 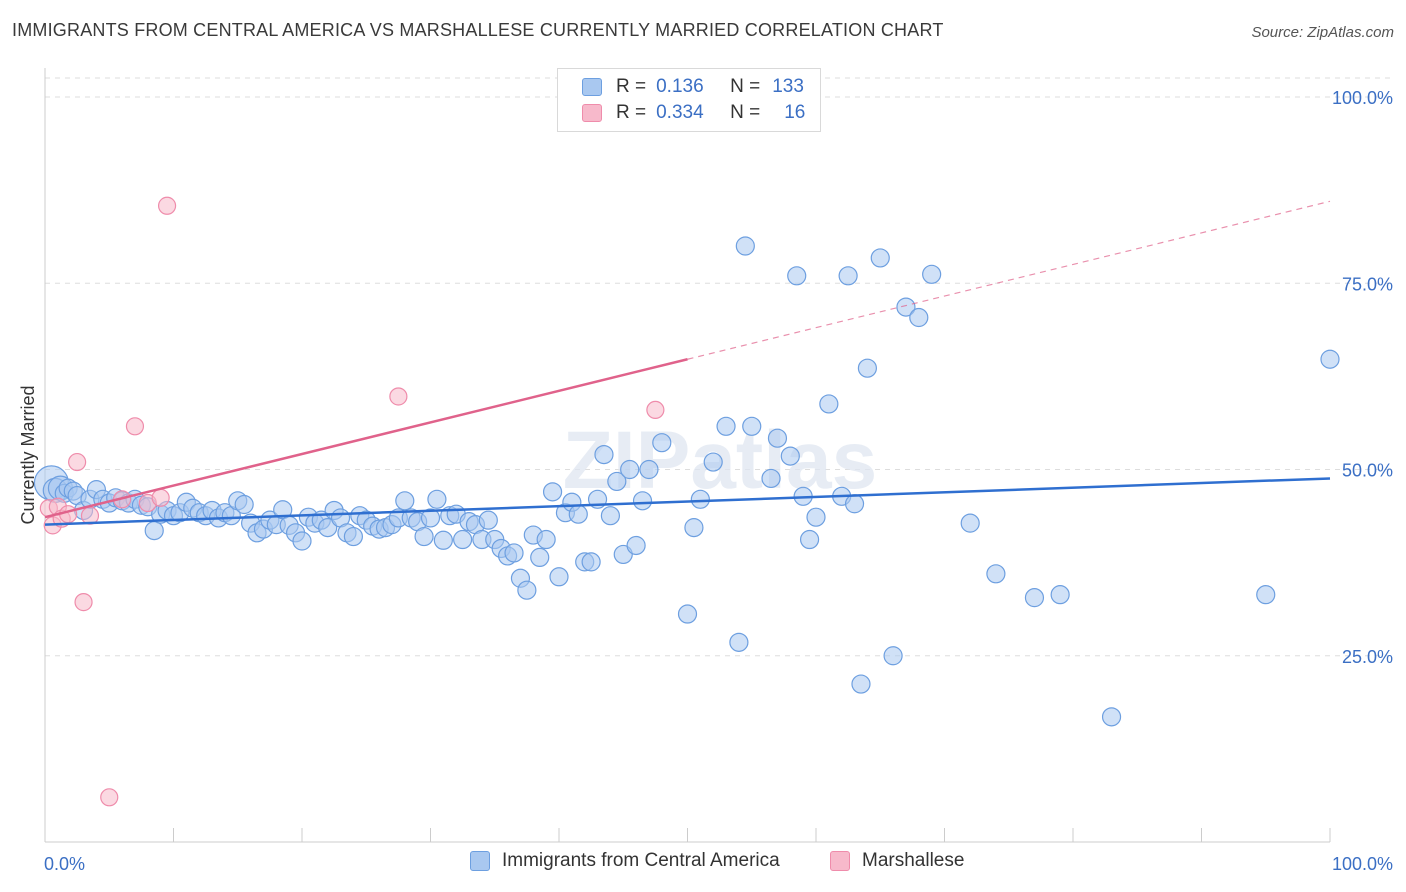 I want to click on legend-swatch-pink, so click(x=592, y=113).